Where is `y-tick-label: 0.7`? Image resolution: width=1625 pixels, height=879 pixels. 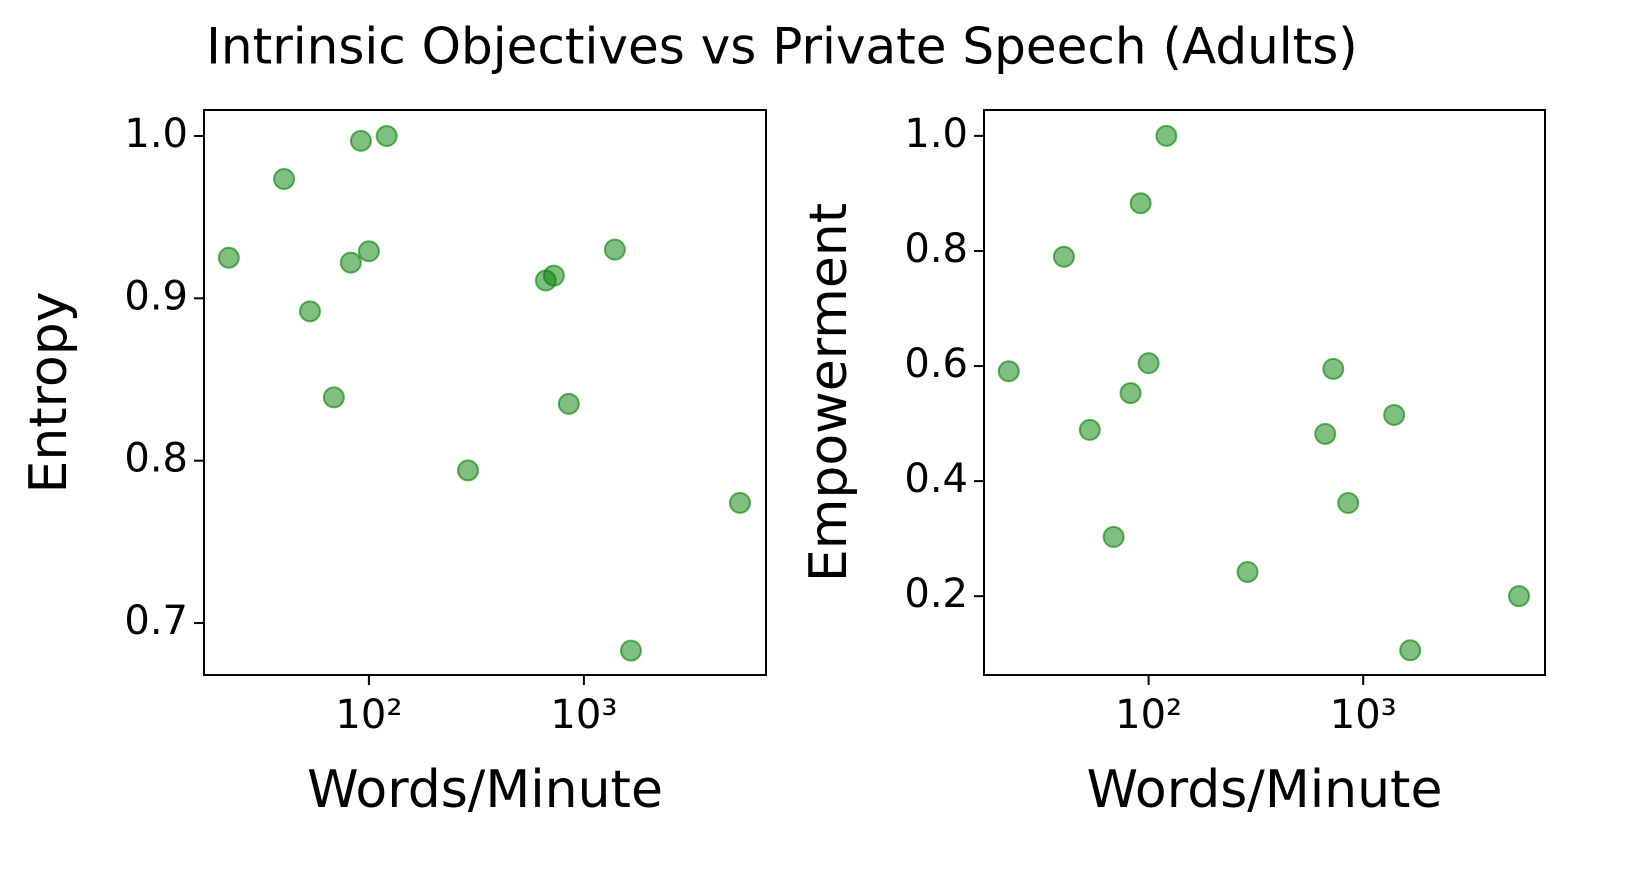 y-tick-label: 0.7 is located at coordinates (156, 621).